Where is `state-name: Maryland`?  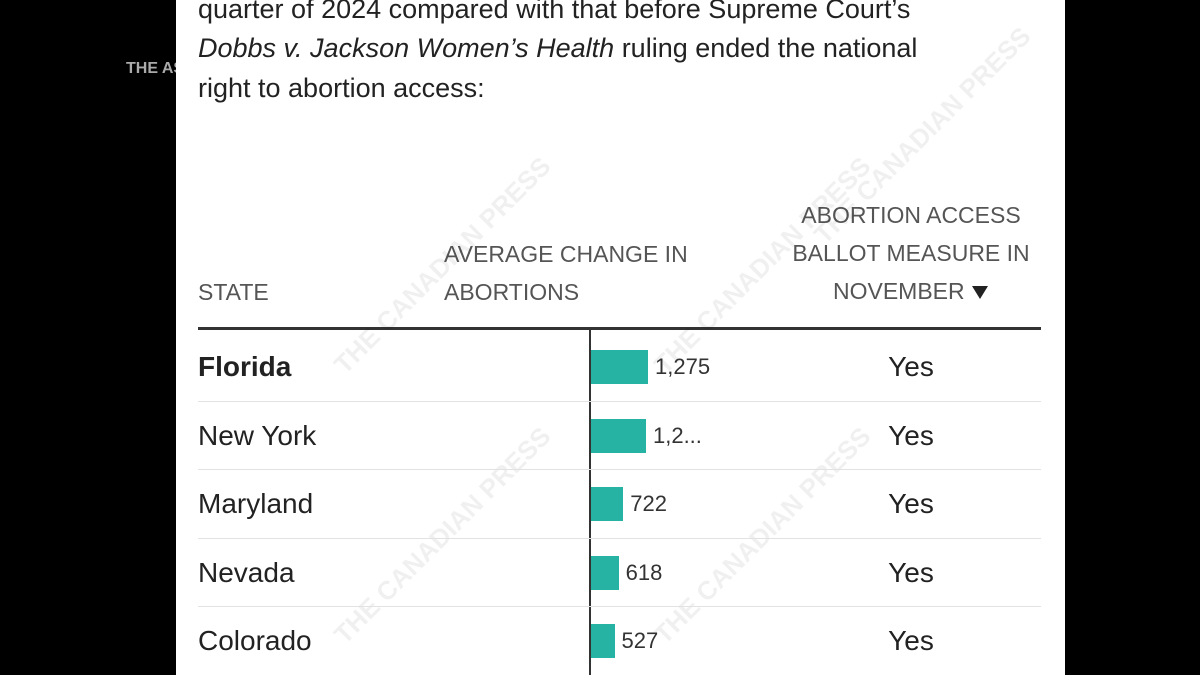
state-name: Maryland is located at coordinates (256, 504).